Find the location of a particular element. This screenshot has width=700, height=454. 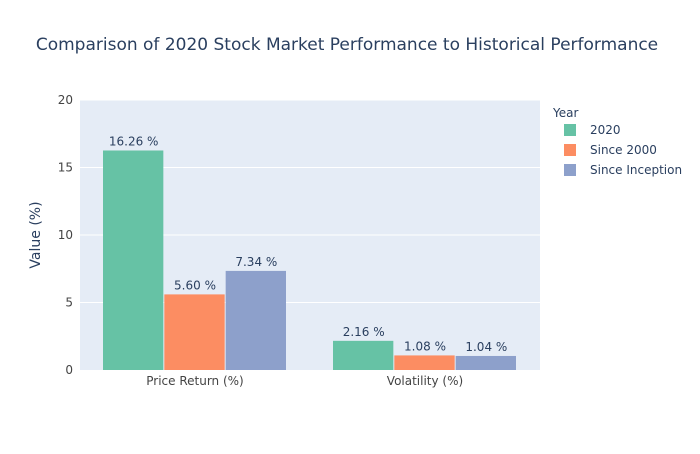

y-tick-label: 5 is located at coordinates (69, 303).